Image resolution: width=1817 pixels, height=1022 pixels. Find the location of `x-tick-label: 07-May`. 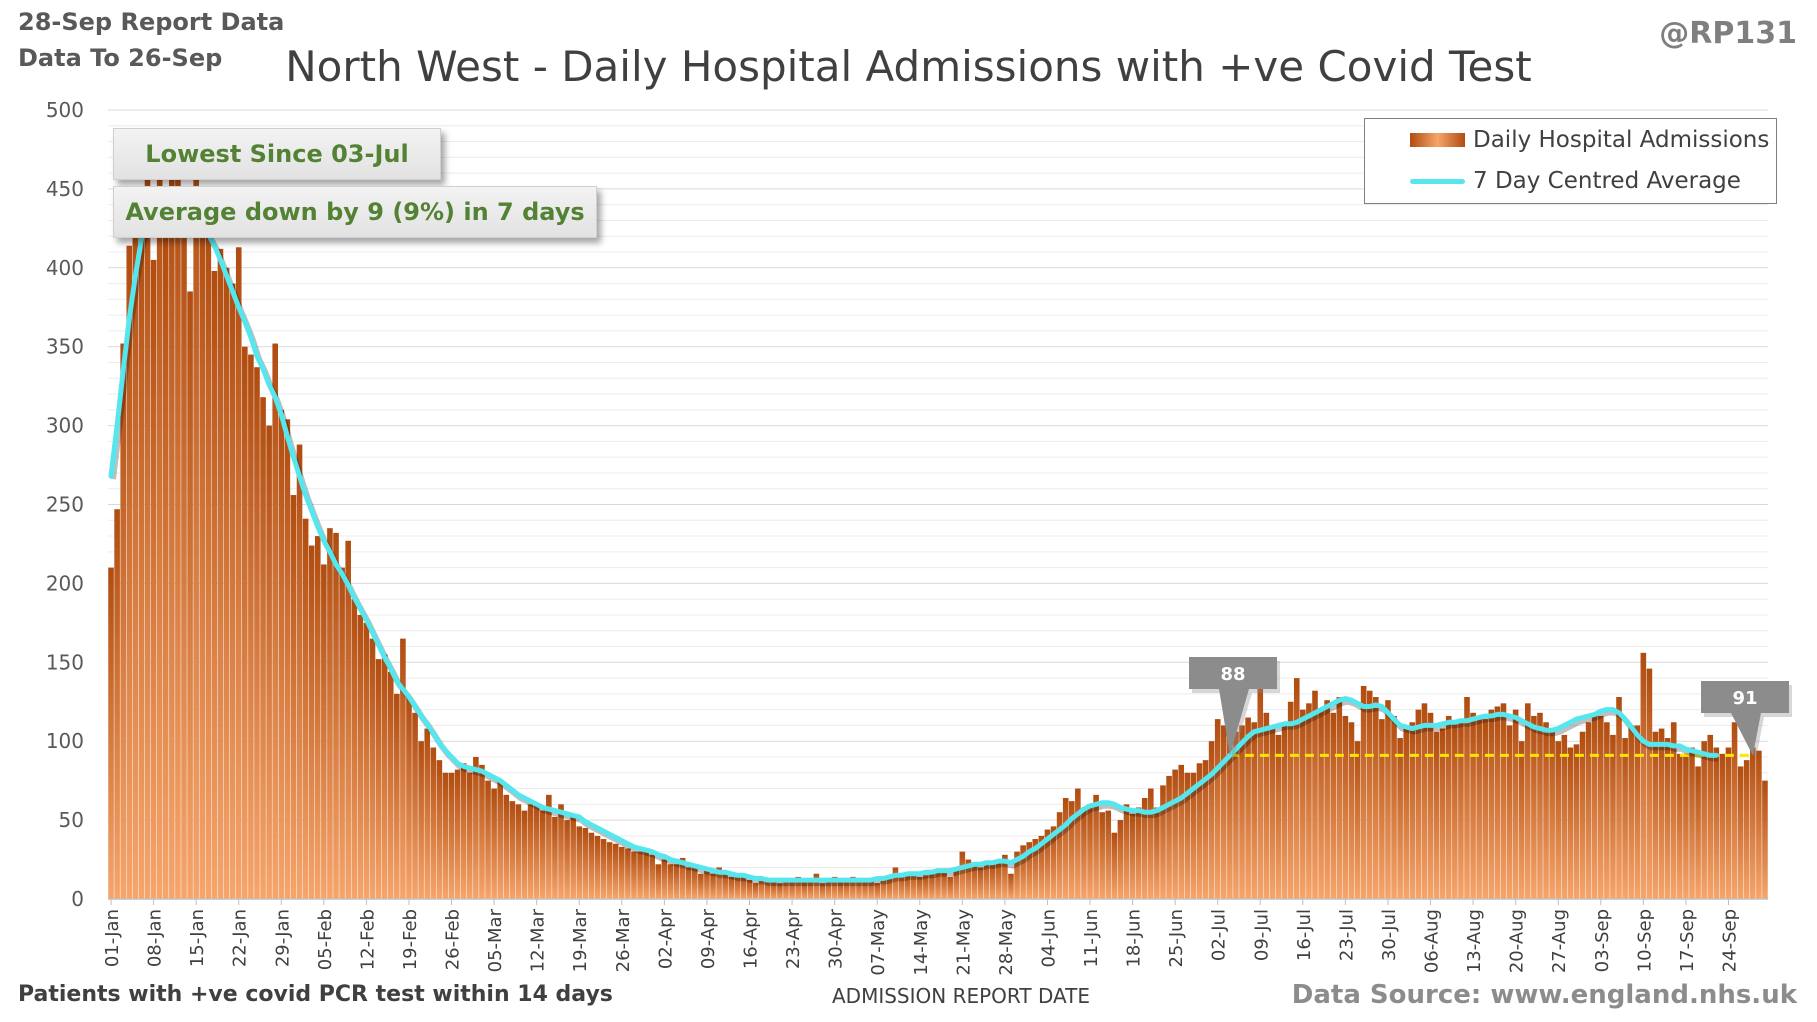

x-tick-label: 07-May is located at coordinates (878, 942).